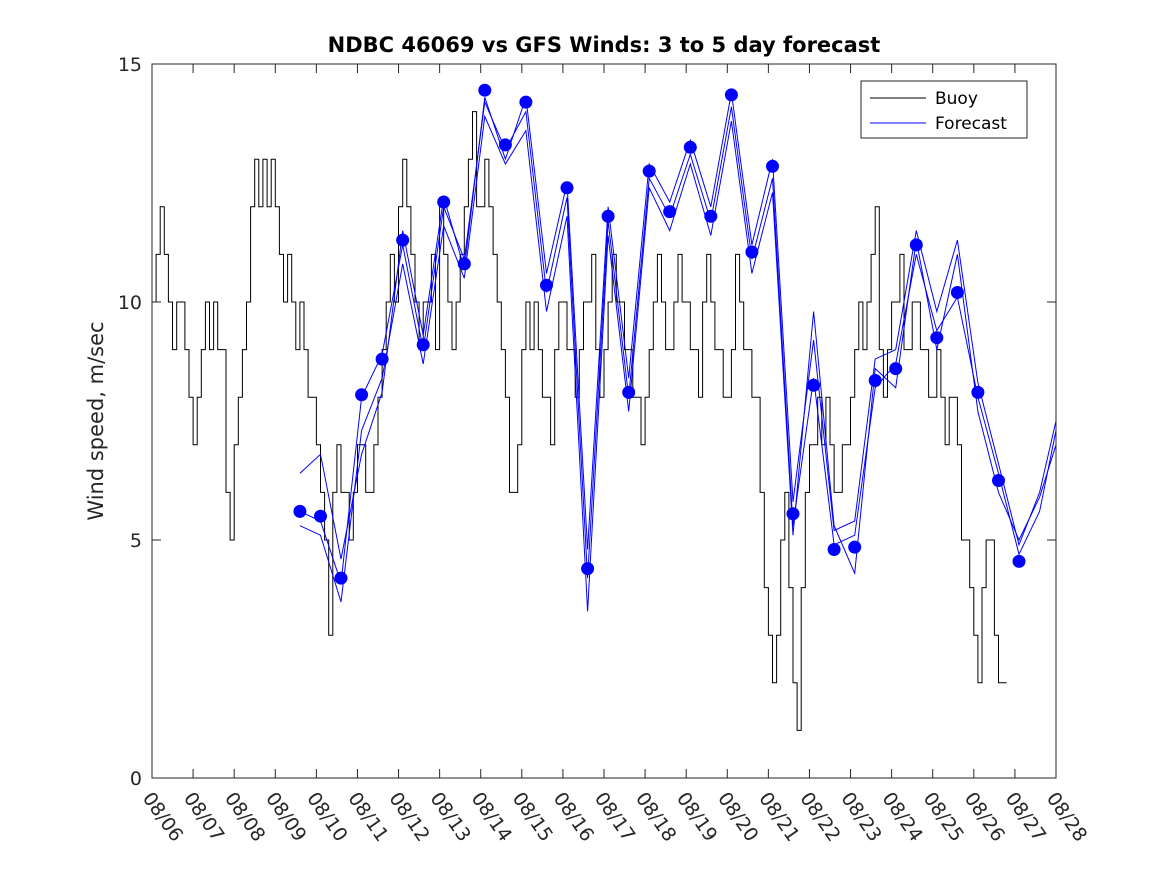 This screenshot has height=875, width=1167. I want to click on x-tick-label: 08/21, so click(778, 816).